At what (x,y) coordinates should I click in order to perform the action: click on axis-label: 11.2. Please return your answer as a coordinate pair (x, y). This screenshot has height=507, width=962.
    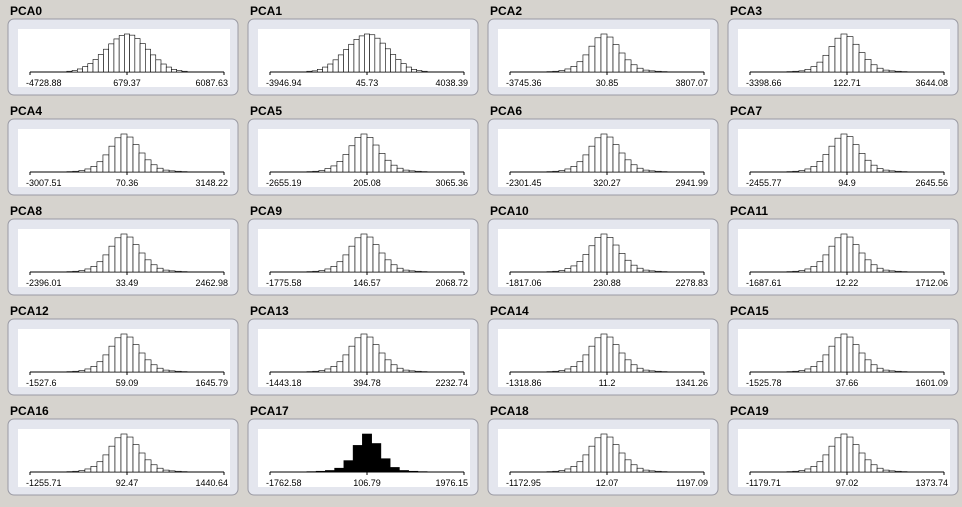
    Looking at the image, I should click on (607, 383).